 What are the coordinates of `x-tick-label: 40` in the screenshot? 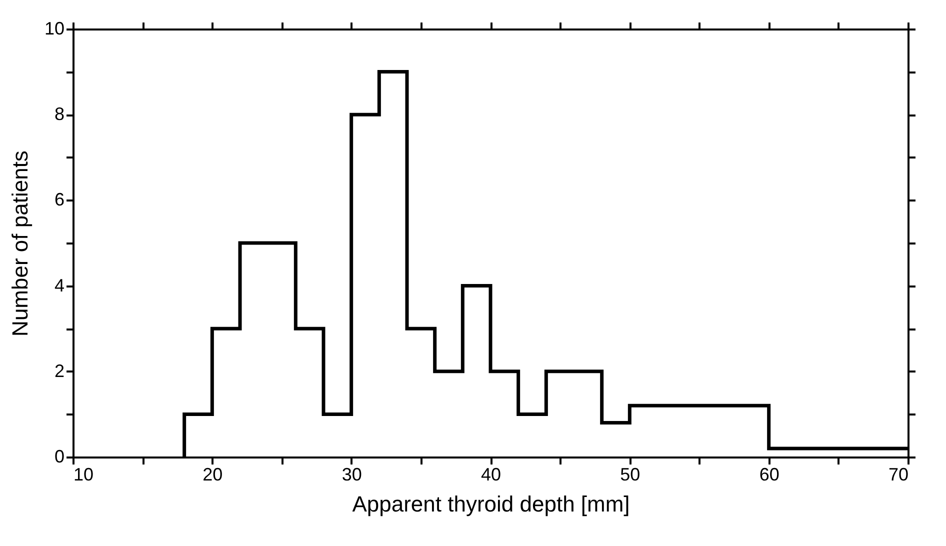 It's located at (491, 474).